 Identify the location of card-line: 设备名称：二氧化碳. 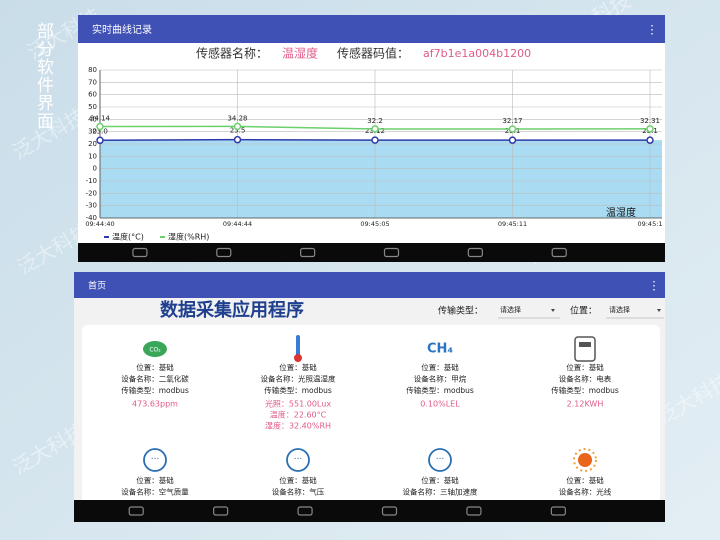
(155, 379).